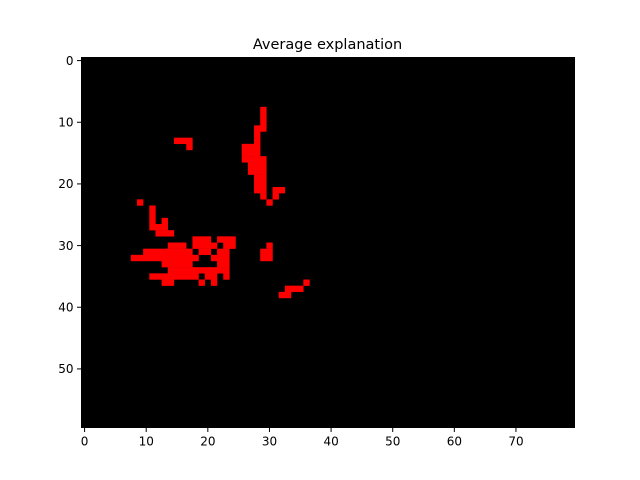  I want to click on y-axis: 0 10 20 30 40 50, so click(70, 215).